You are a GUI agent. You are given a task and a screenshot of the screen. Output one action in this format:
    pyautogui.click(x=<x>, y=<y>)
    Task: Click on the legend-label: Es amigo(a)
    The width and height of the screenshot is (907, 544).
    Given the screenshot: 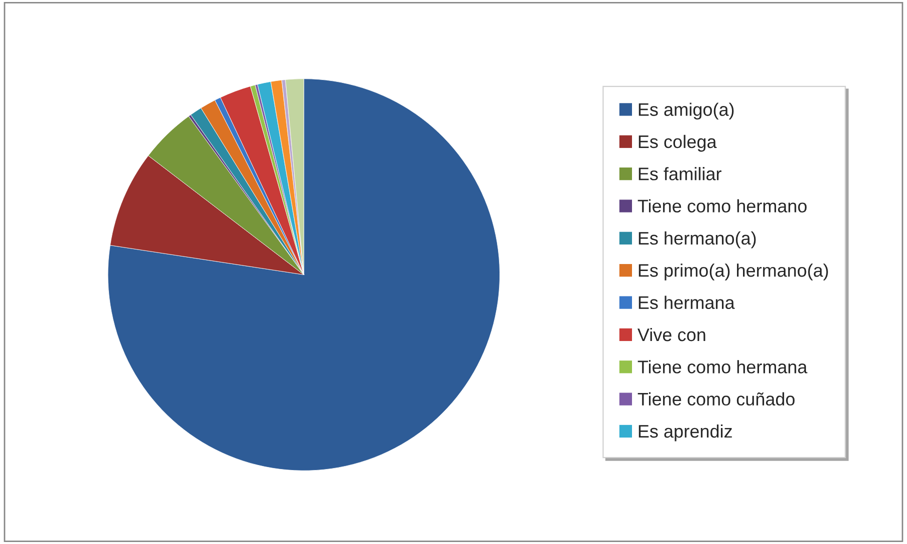 What is the action you would take?
    pyautogui.click(x=686, y=111)
    